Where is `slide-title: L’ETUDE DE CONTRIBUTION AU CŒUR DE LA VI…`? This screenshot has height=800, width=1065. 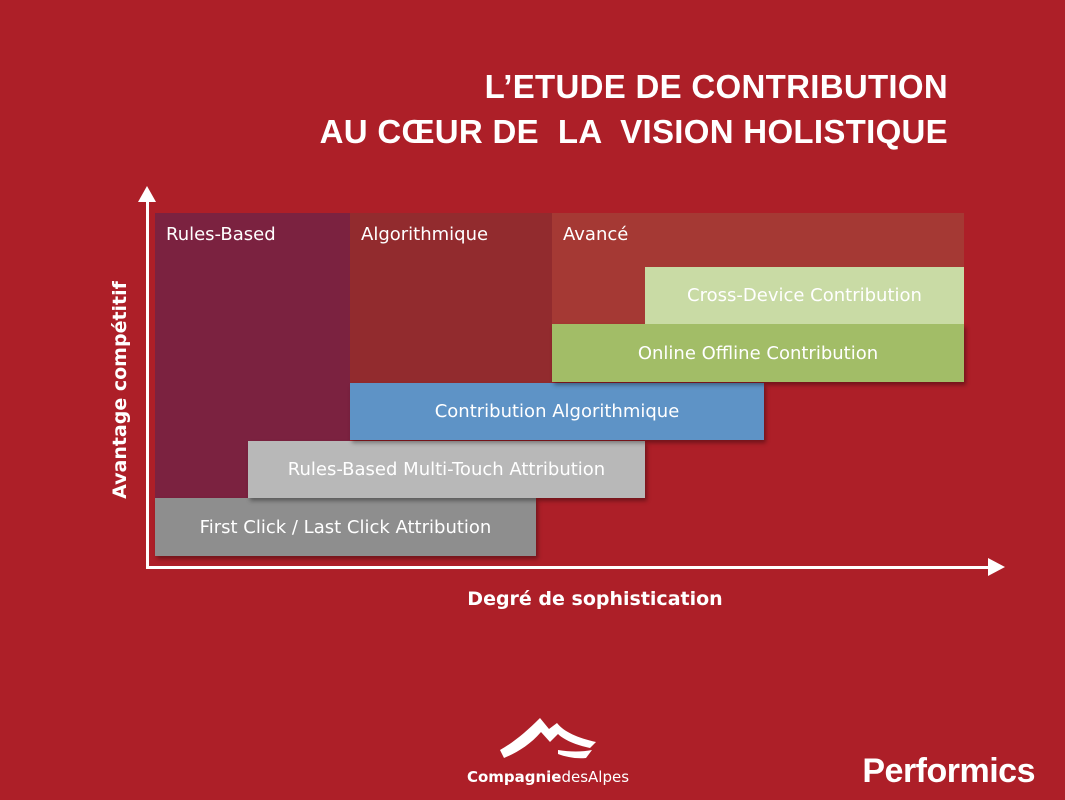 slide-title: L’ETUDE DE CONTRIBUTION AU CŒUR DE LA VI… is located at coordinates (634, 109).